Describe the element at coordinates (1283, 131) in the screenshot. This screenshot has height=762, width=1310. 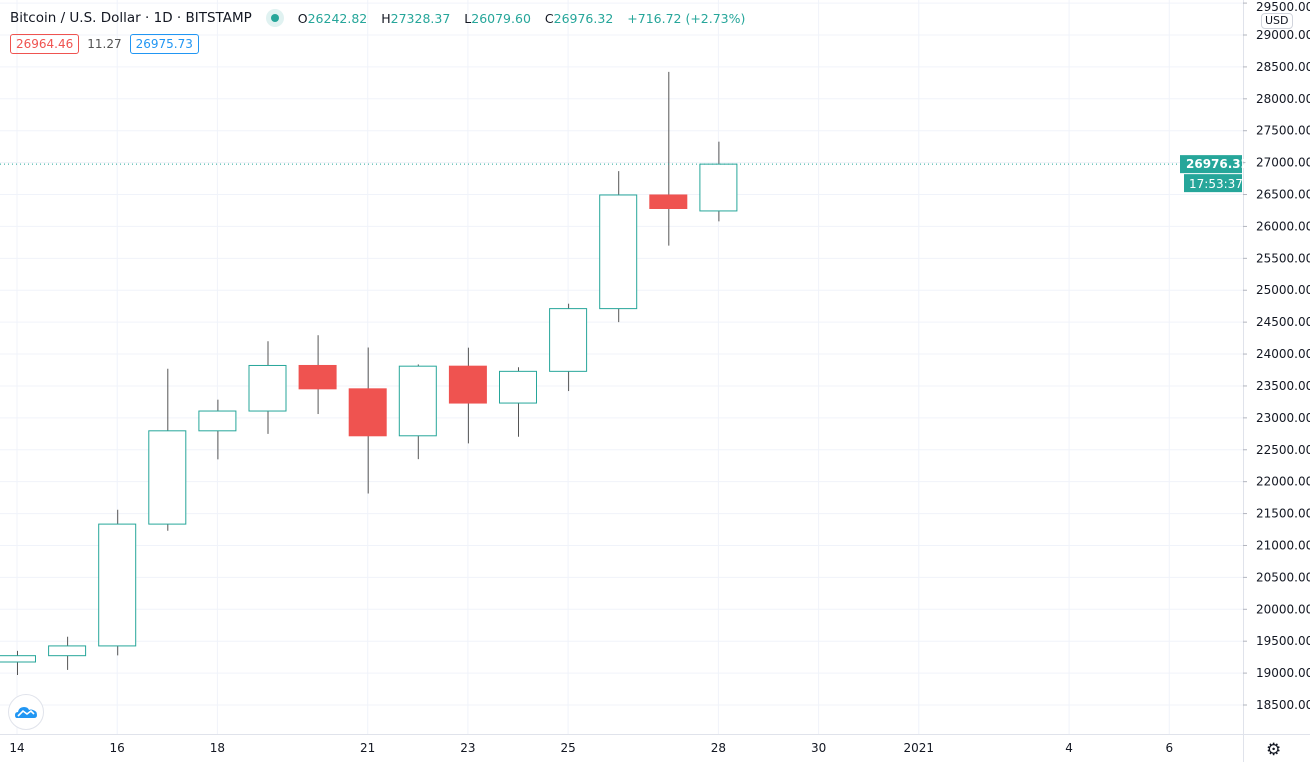
I see `y-tick-label: 27500.00` at that location.